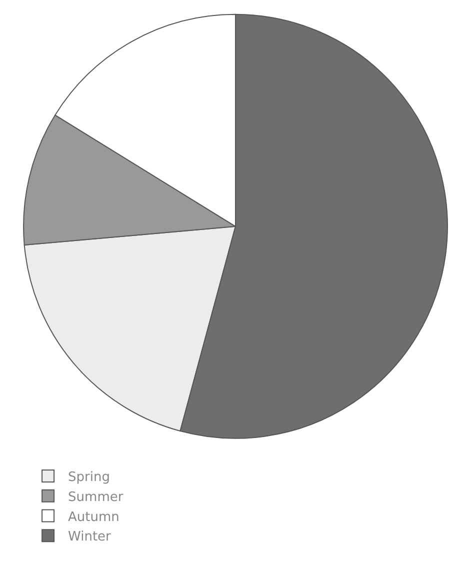 The width and height of the screenshot is (471, 561). Describe the element at coordinates (96, 497) in the screenshot. I see `legend-label: Summer` at that location.